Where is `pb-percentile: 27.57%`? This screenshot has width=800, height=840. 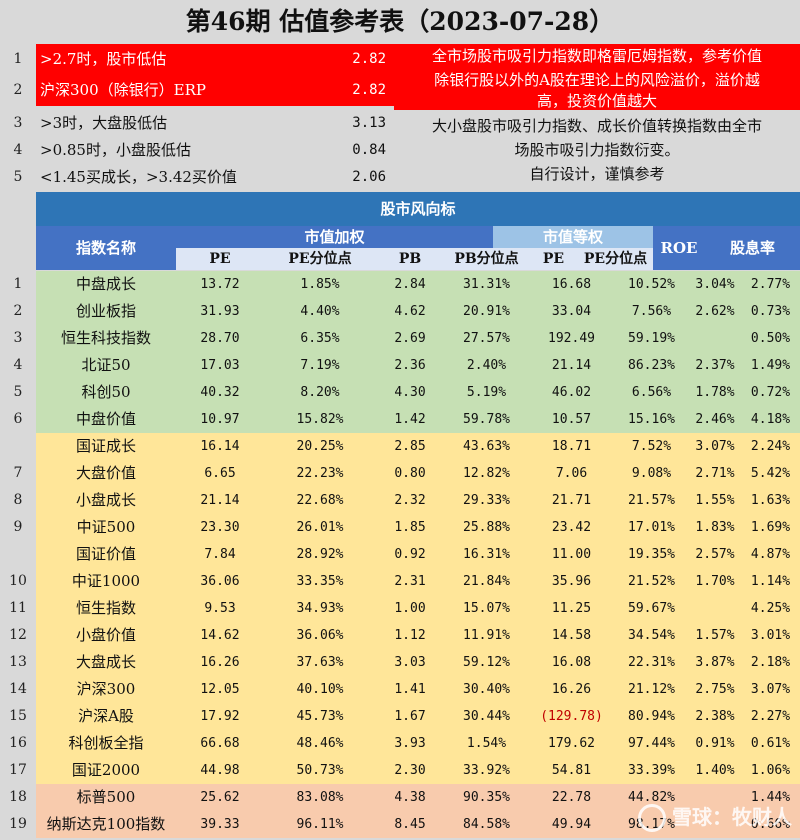 pb-percentile: 27.57% is located at coordinates (486, 338).